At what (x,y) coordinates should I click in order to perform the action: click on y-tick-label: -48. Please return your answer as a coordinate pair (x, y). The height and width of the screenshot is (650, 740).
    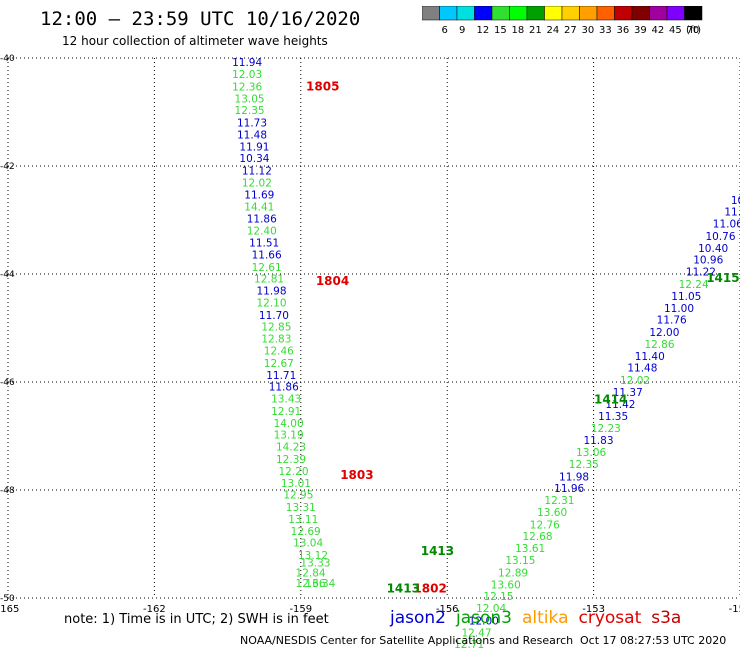
    Looking at the image, I should click on (7, 491).